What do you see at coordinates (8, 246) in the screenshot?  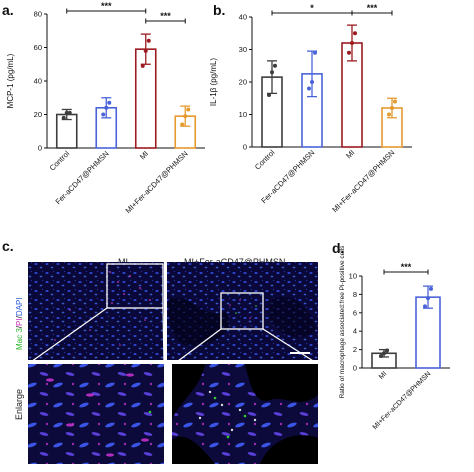 I see `panel-letter-c: c.` at bounding box center [8, 246].